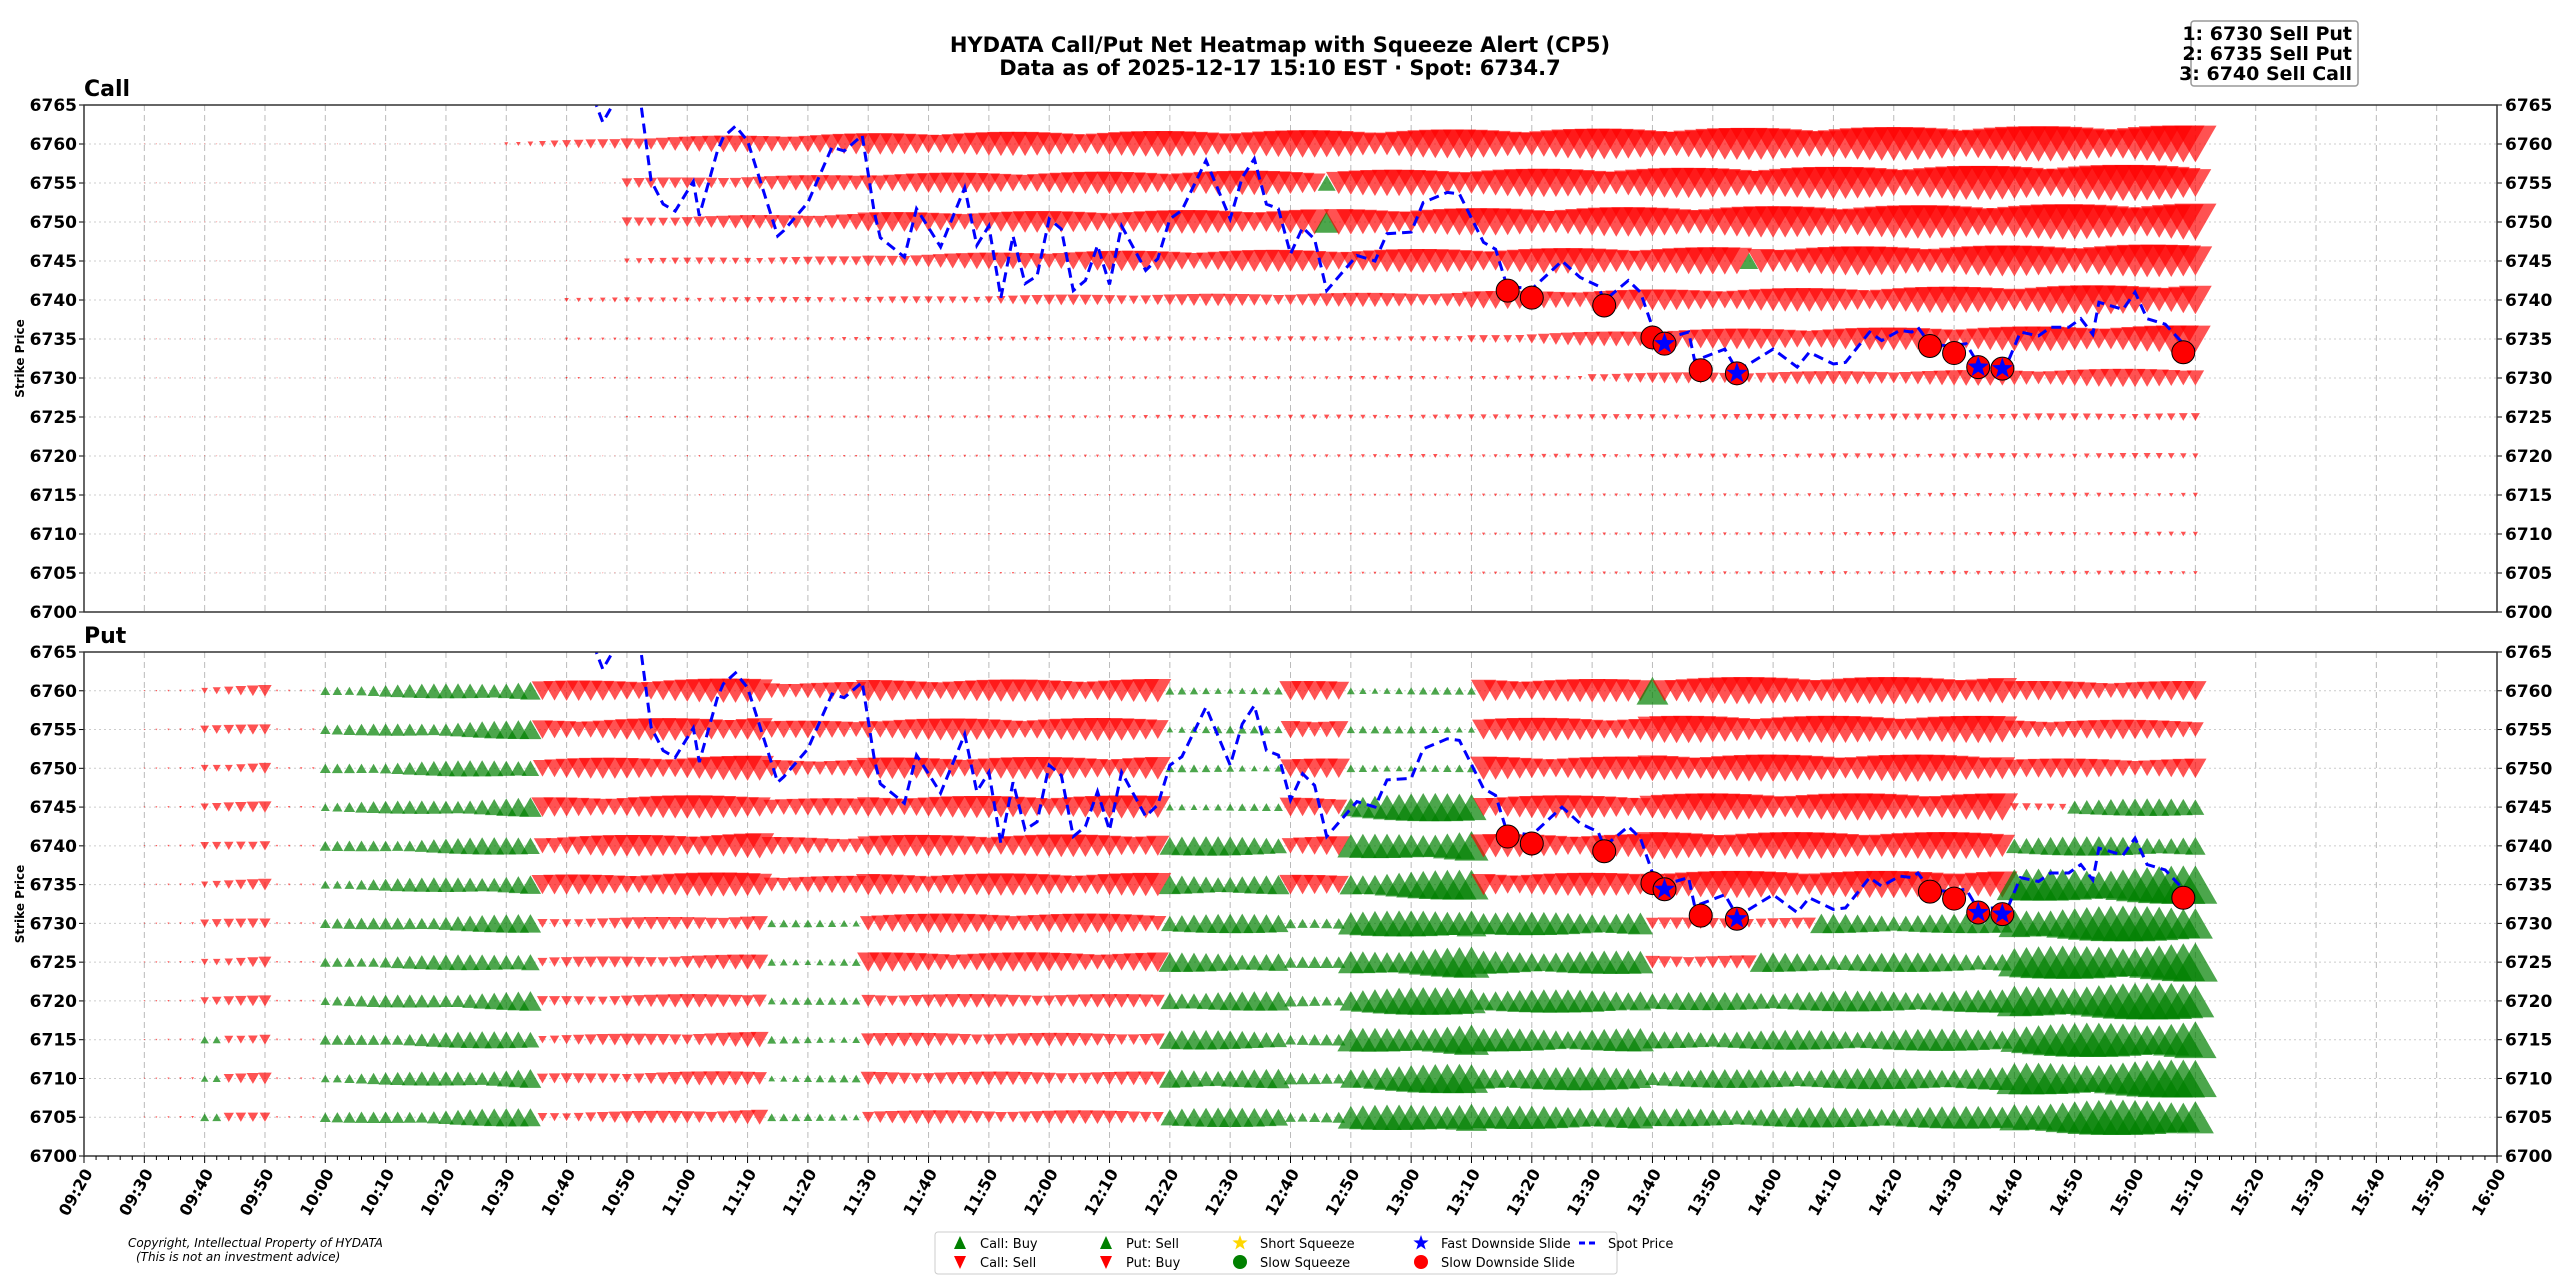  What do you see at coordinates (53, 1157) in the screenshot?
I see `y-tick-label-left: 6700` at bounding box center [53, 1157].